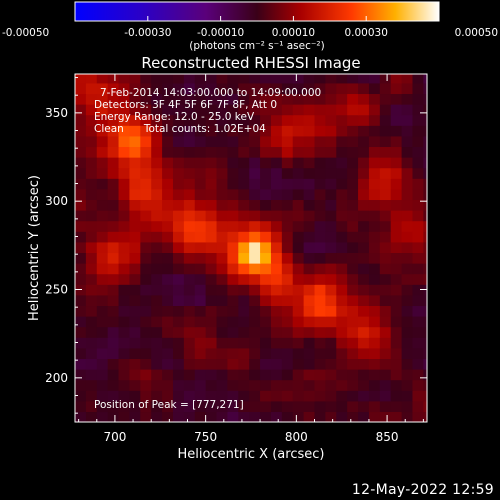 The image size is (500, 500). I want to click on y-tick-label: 200, so click(56, 378).